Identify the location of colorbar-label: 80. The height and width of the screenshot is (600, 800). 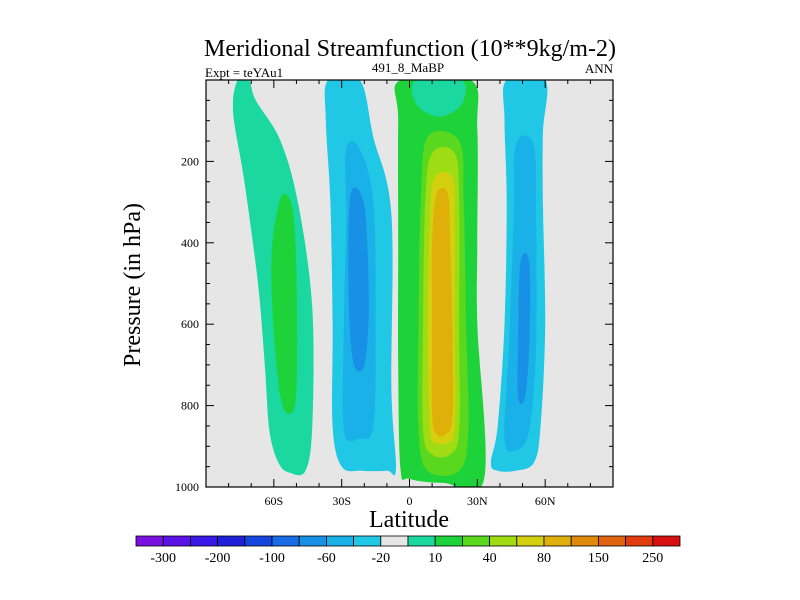
(544, 558).